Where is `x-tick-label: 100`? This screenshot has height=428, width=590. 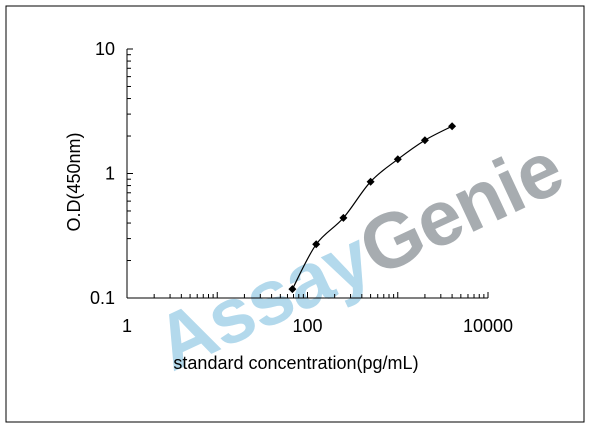
x-tick-label: 100 is located at coordinates (307, 326).